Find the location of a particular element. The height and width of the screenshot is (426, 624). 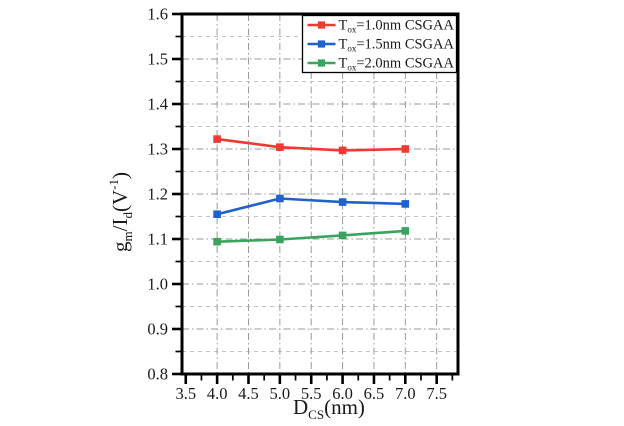

series-t-ox-1-5nm-csgaa is located at coordinates (311, 206).